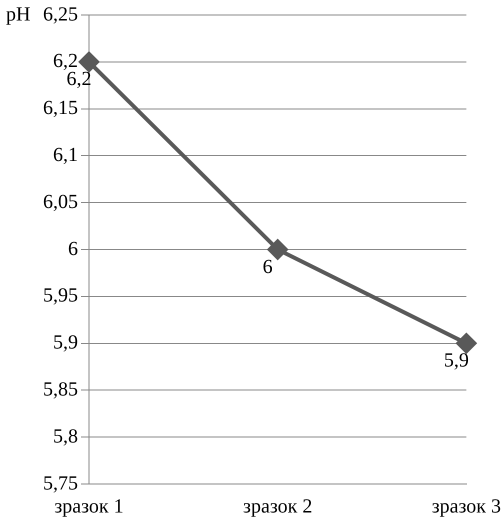  Describe the element at coordinates (18, 14) in the screenshot. I see `y-axis-title: pH` at that location.